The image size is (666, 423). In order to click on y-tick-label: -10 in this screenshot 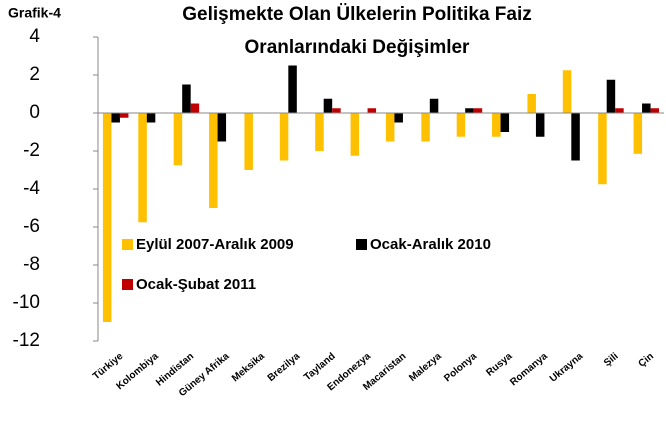, I will do `click(26, 302)`.